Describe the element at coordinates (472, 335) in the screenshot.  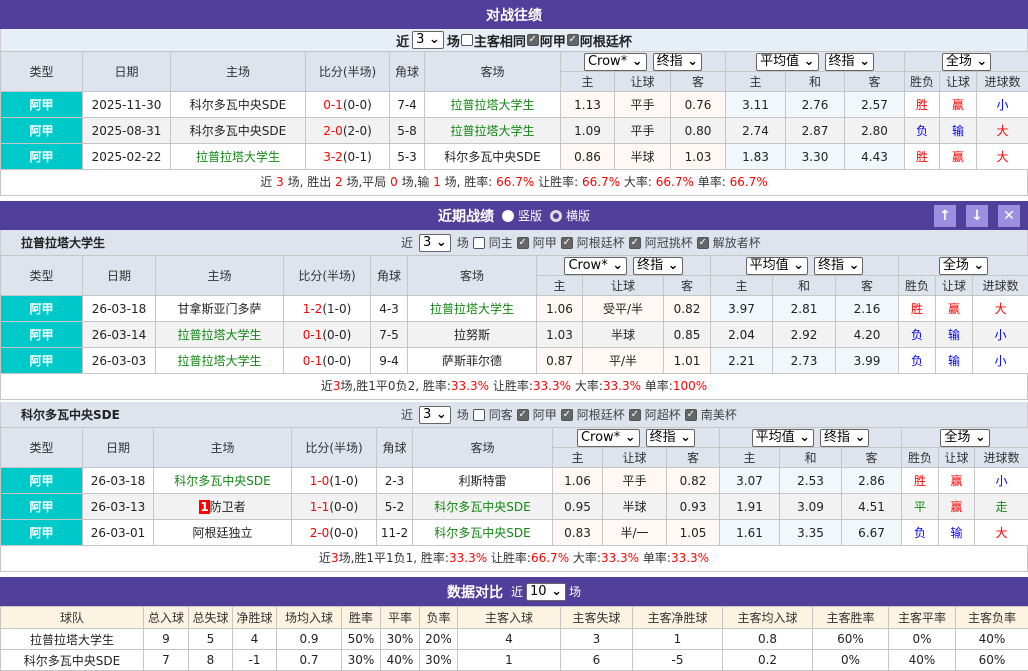
I see `away-team: 拉努斯` at that location.